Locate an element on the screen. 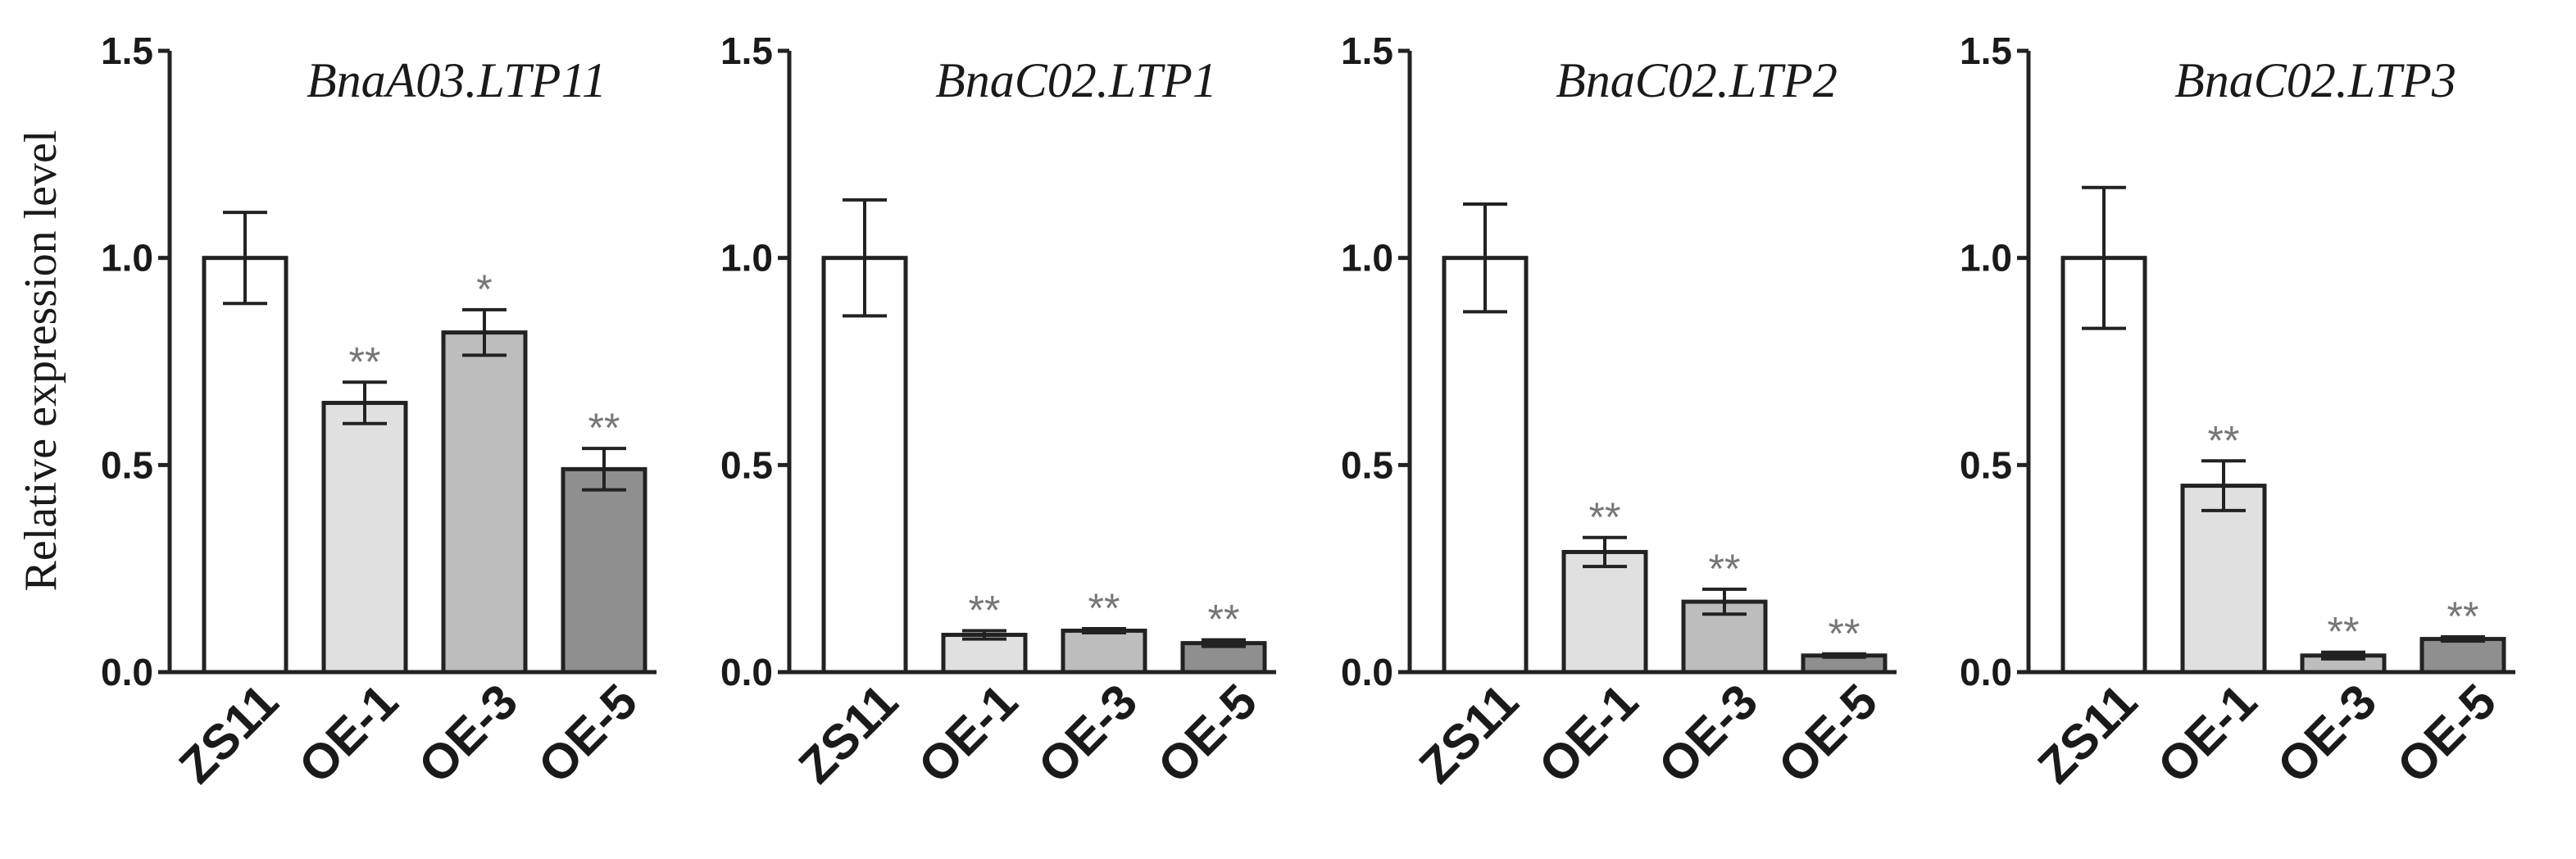 The width and height of the screenshot is (2576, 859). panel-title: BnaC02.LTP2 is located at coordinates (1697, 80).